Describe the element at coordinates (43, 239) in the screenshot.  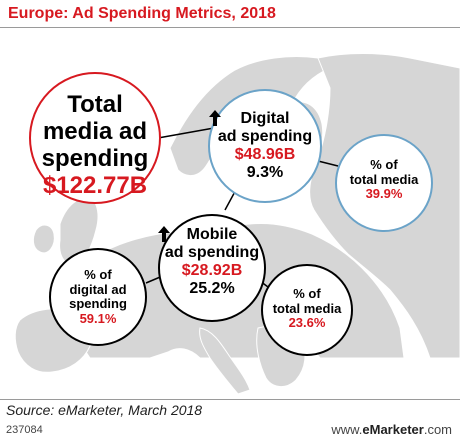
I see `ireland-shape` at that location.